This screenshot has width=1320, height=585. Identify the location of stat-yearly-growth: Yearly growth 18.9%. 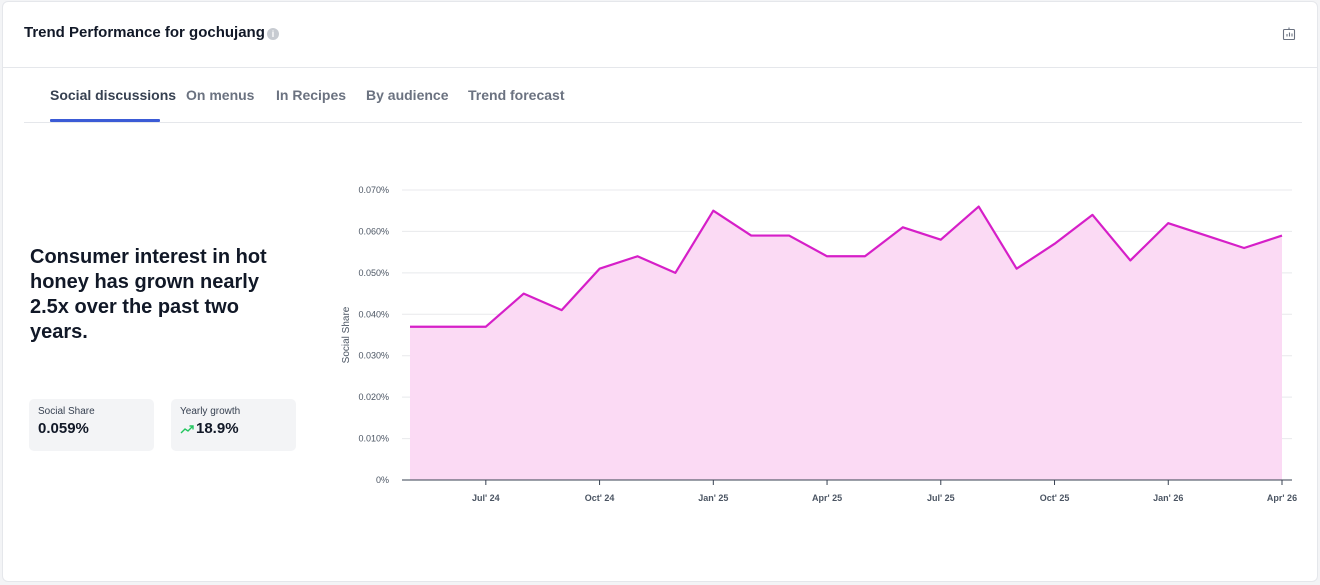
(233, 425).